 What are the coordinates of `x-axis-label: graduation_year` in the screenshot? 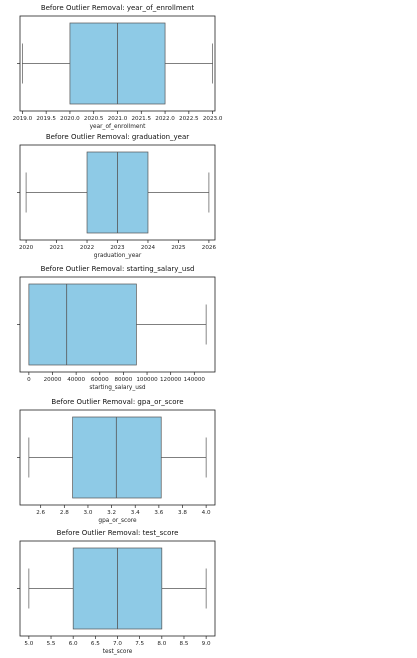 It's located at (118, 256).